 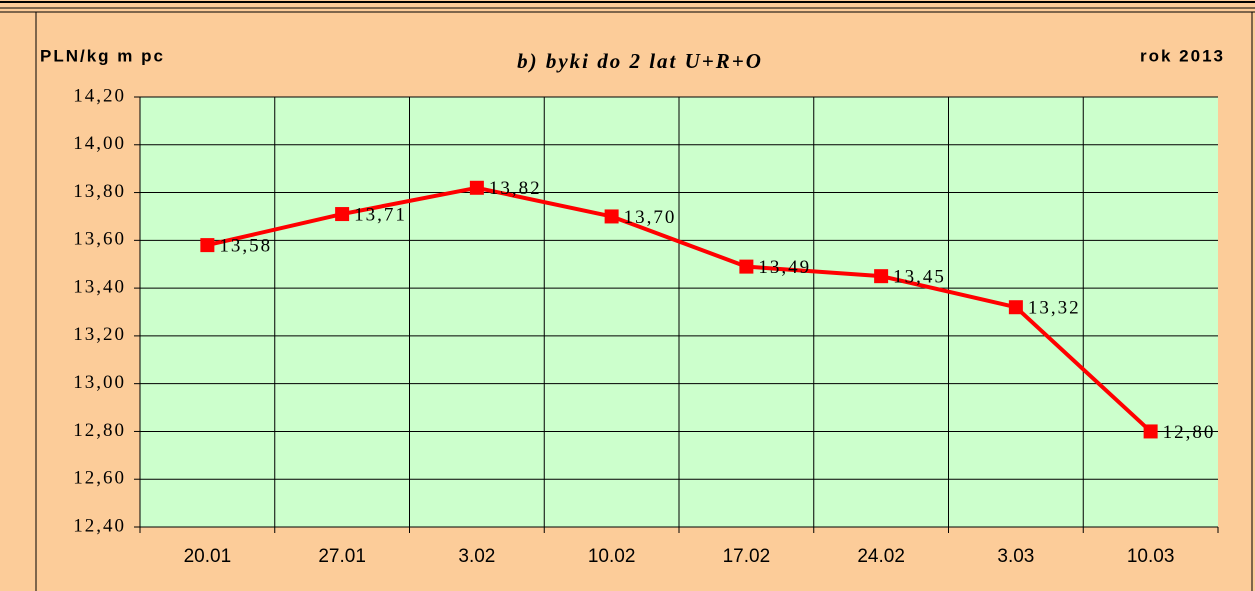 I want to click on data-label: 13,45, so click(x=919, y=277).